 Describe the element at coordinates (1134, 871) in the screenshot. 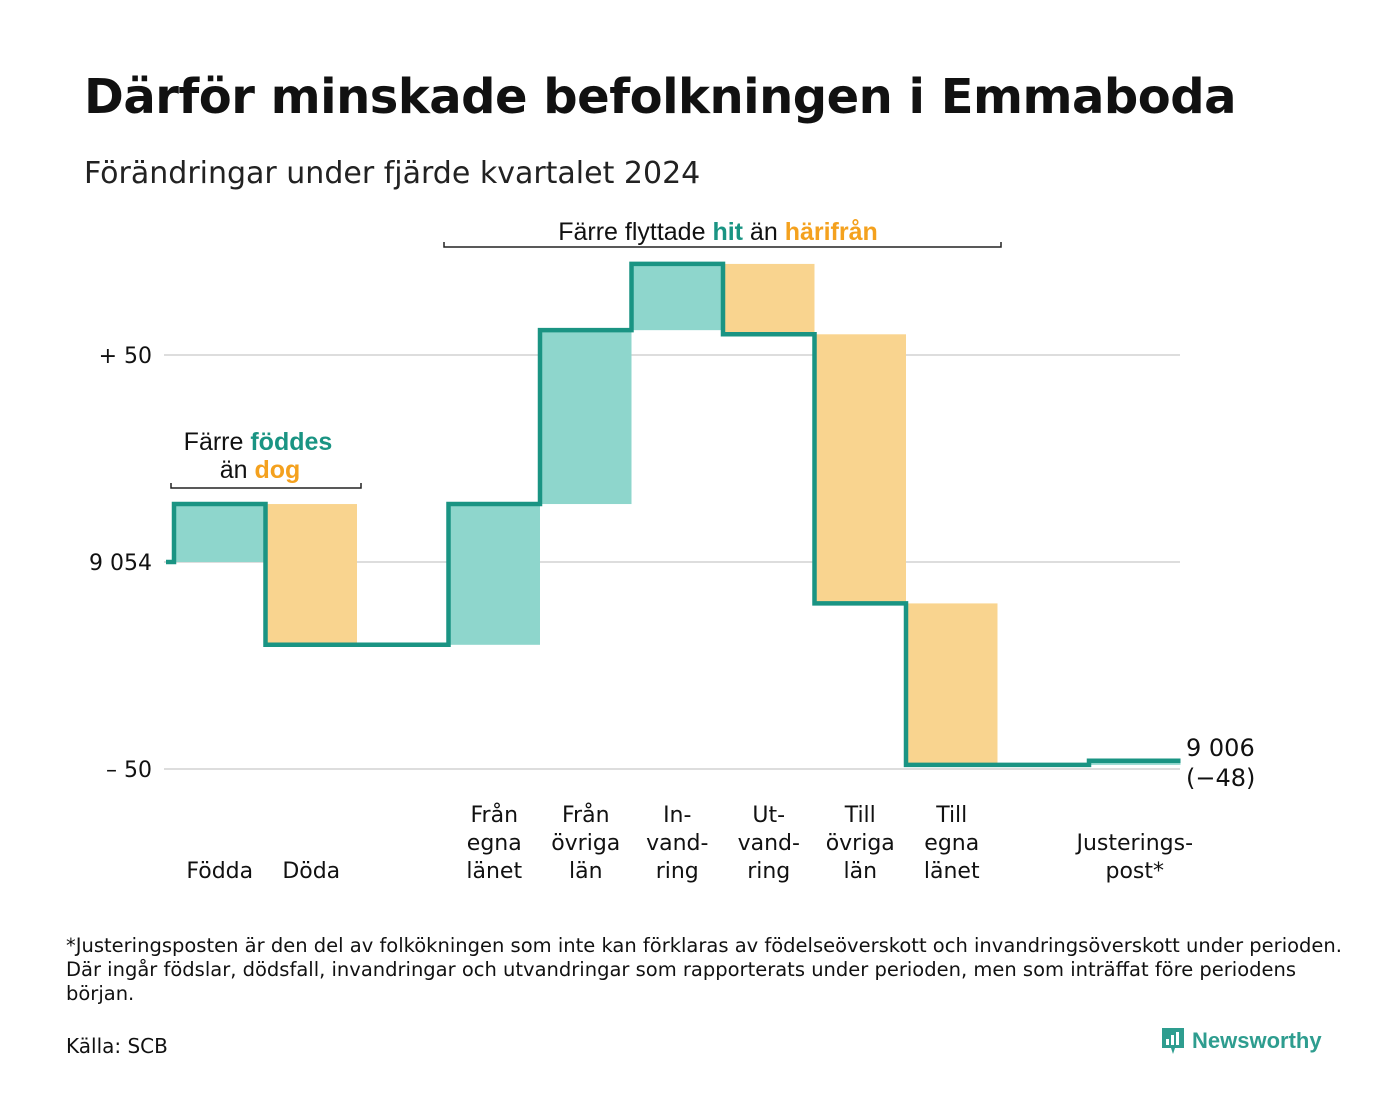

I see `category-label: post*` at that location.